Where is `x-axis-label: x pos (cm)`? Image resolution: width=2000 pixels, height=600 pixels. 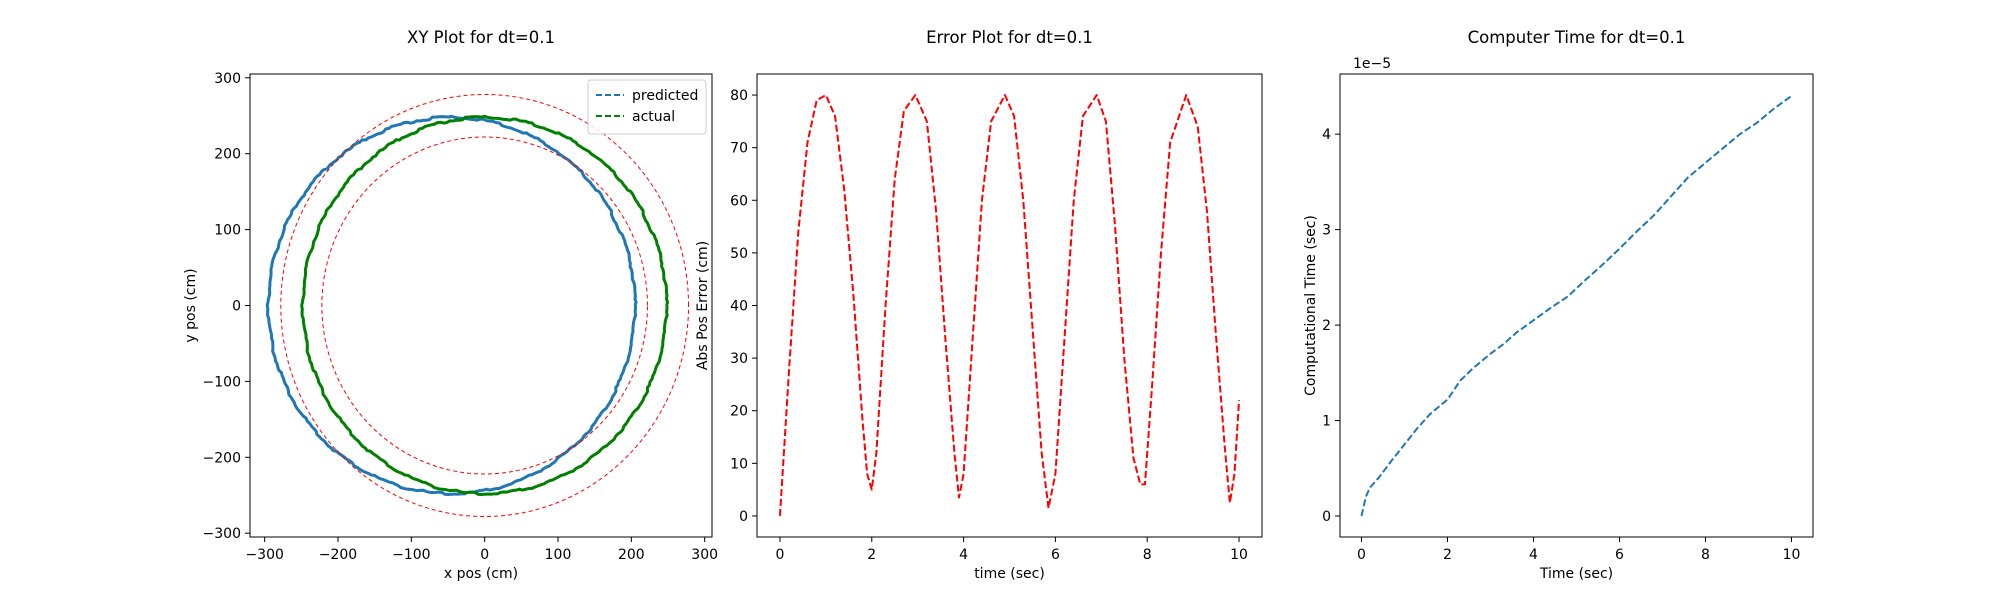 x-axis-label: x pos (cm) is located at coordinates (481, 574).